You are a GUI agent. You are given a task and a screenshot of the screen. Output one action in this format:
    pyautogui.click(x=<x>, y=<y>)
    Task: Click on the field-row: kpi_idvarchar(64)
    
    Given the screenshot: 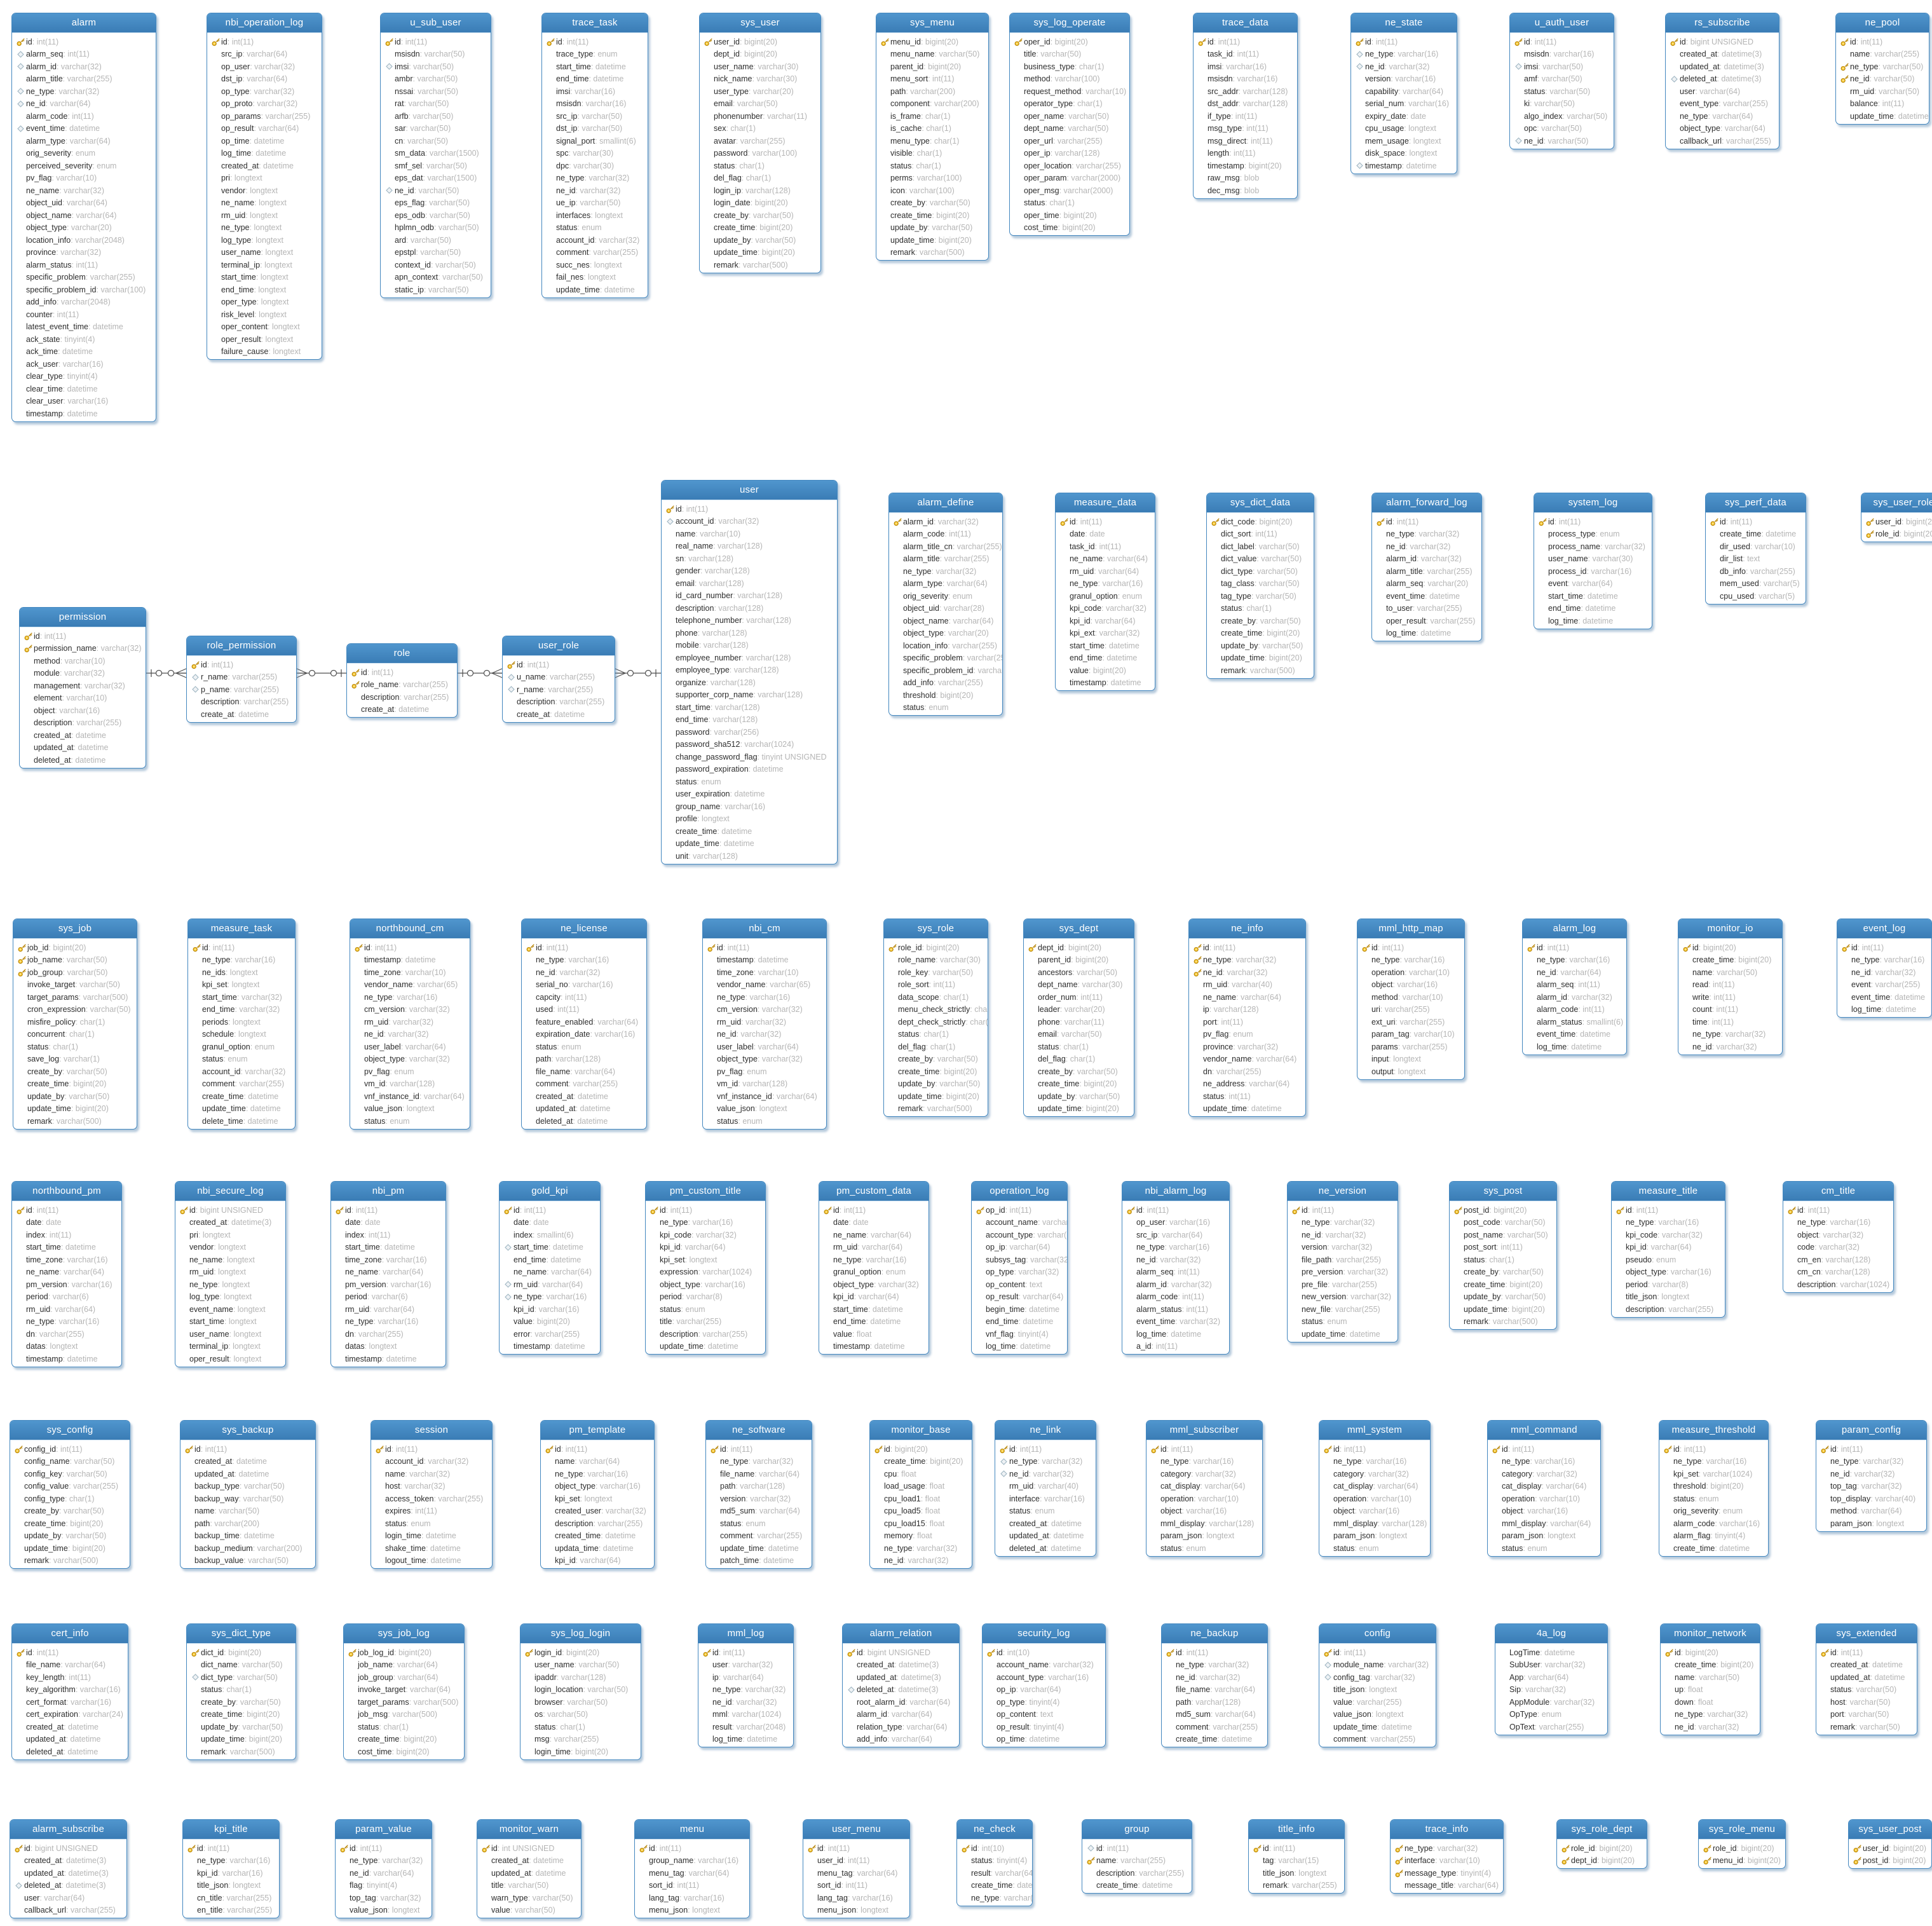 What is the action you would take?
    pyautogui.click(x=597, y=1561)
    